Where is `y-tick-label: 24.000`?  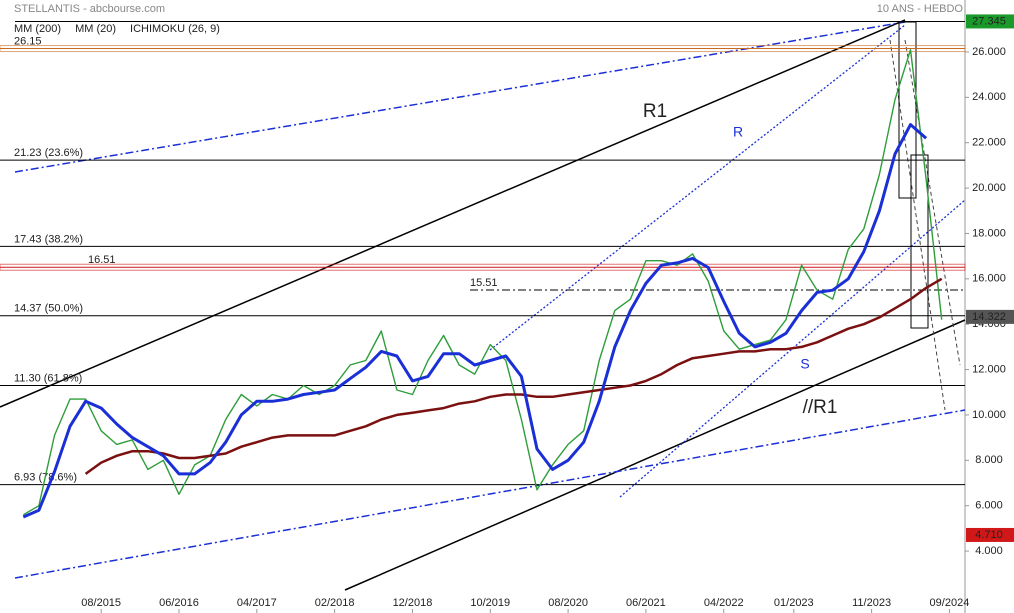
y-tick-label: 24.000 is located at coordinates (989, 97).